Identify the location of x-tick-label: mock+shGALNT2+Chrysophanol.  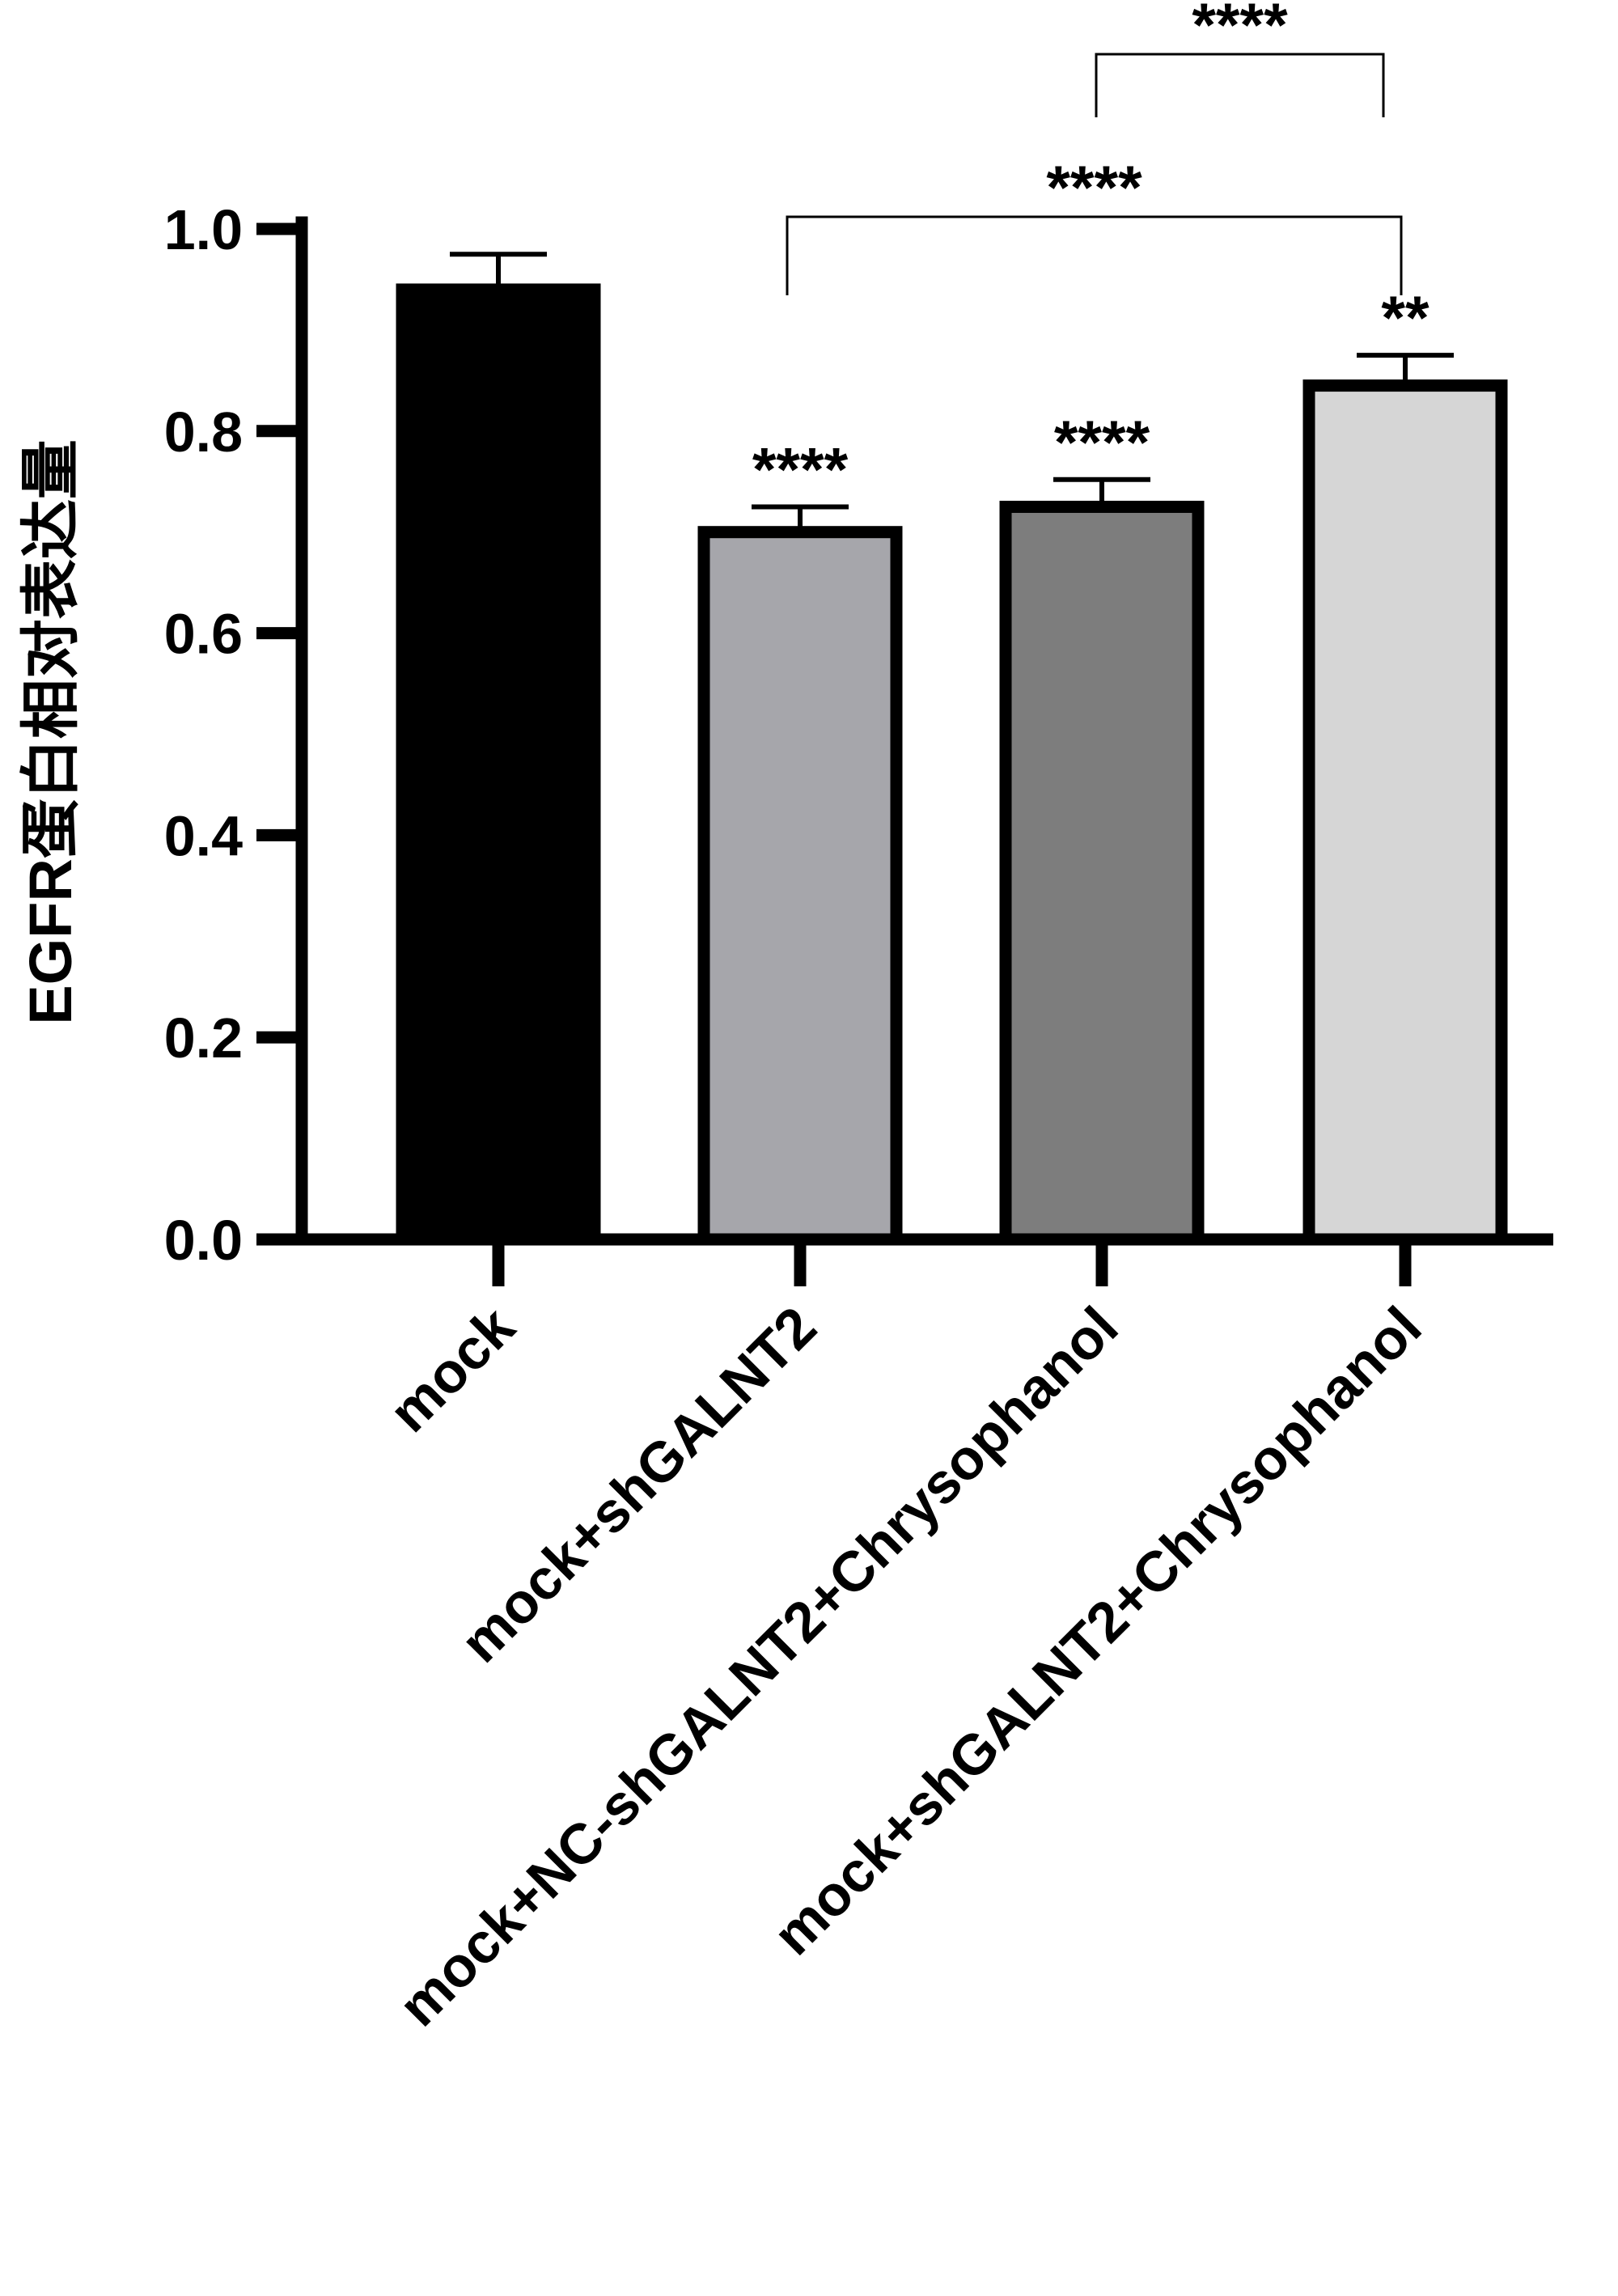
(1097, 1630).